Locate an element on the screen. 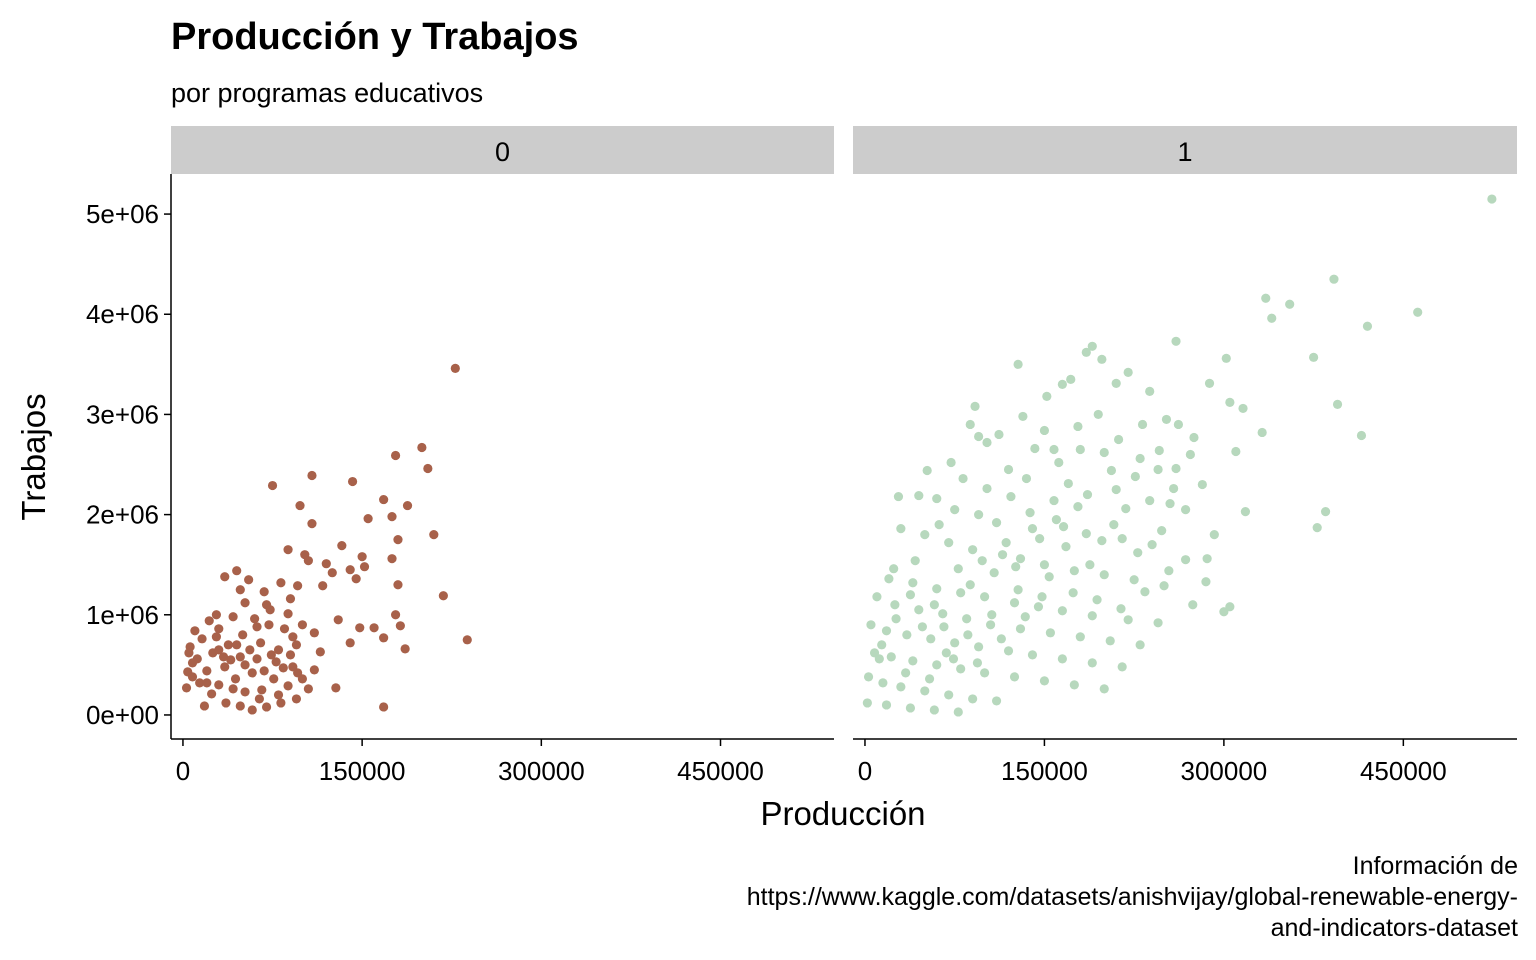  x-axis-title: Producción is located at coordinates (842, 813).